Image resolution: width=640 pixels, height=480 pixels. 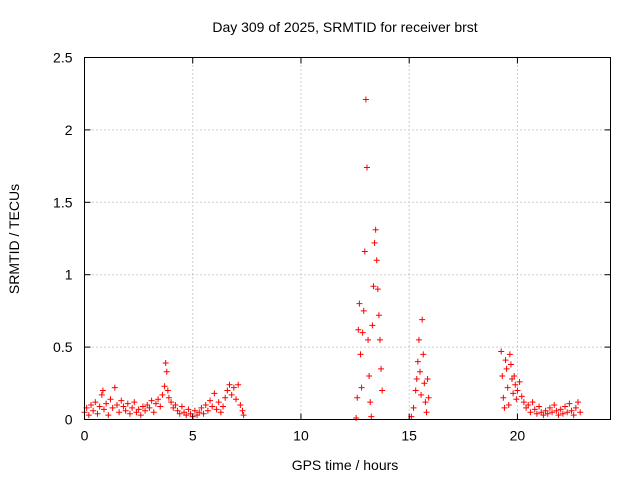 I want to click on x-tick-label: 0, so click(x=85, y=436).